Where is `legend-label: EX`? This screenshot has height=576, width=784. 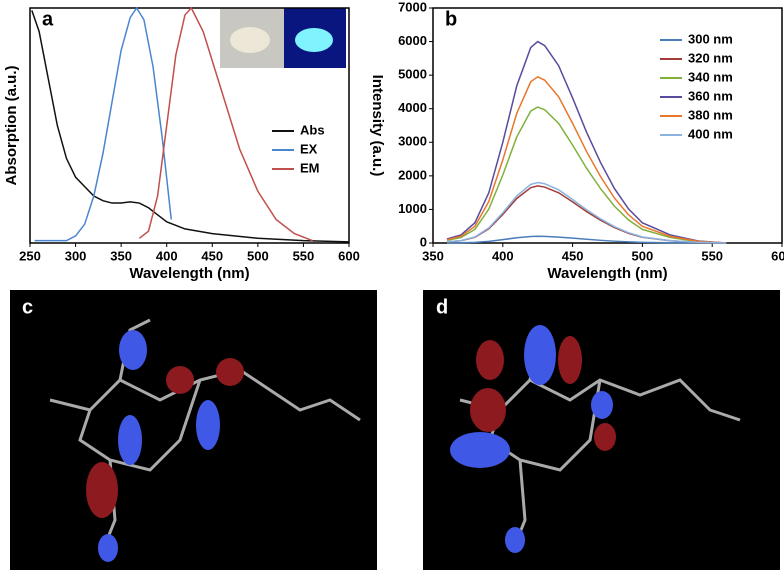 legend-label: EX is located at coordinates (309, 148).